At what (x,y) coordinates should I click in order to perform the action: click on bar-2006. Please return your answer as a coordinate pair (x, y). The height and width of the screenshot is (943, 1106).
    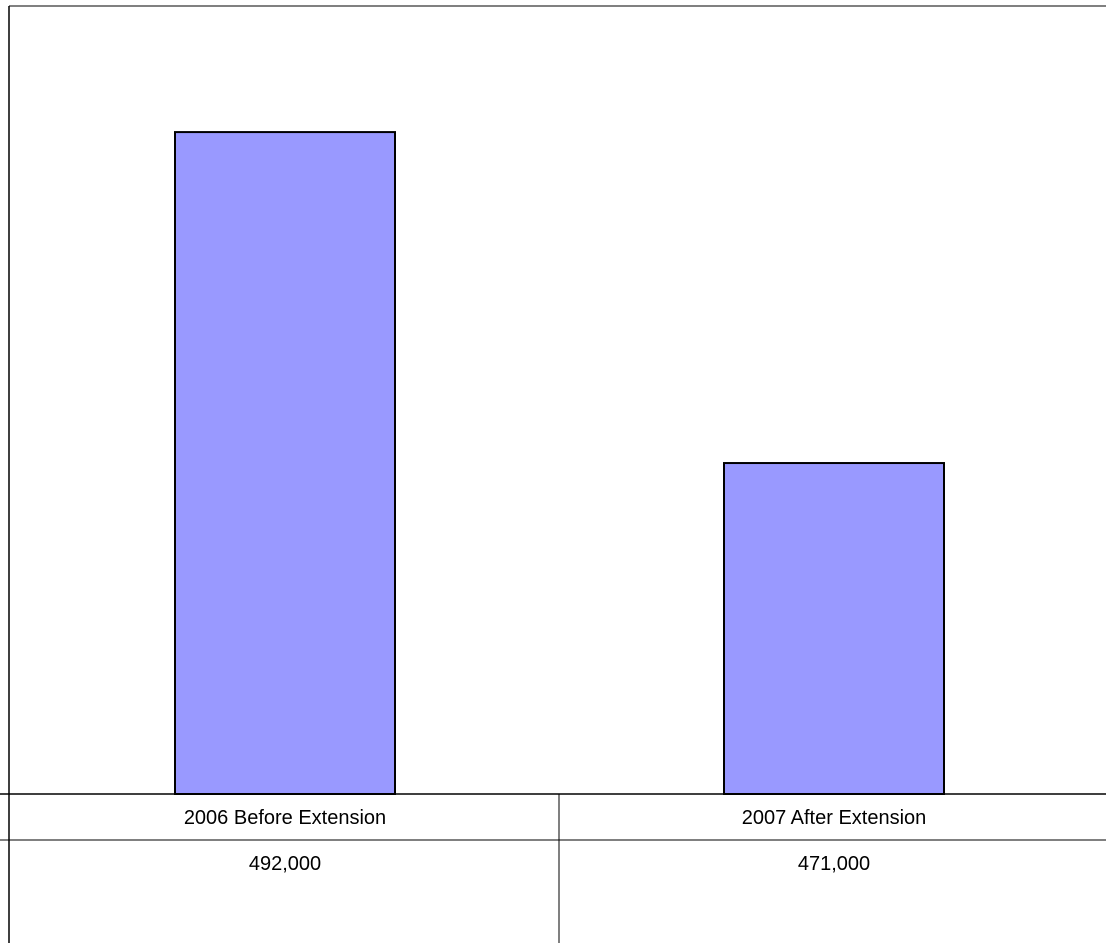
    Looking at the image, I should click on (285, 463).